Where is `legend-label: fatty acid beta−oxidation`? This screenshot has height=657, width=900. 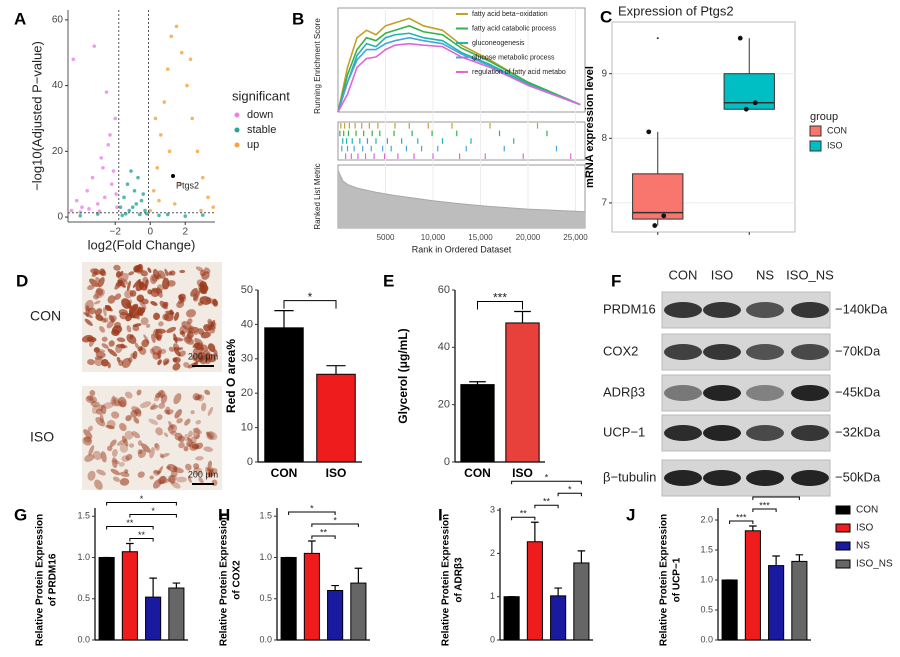 legend-label: fatty acid beta−oxidation is located at coordinates (510, 14).